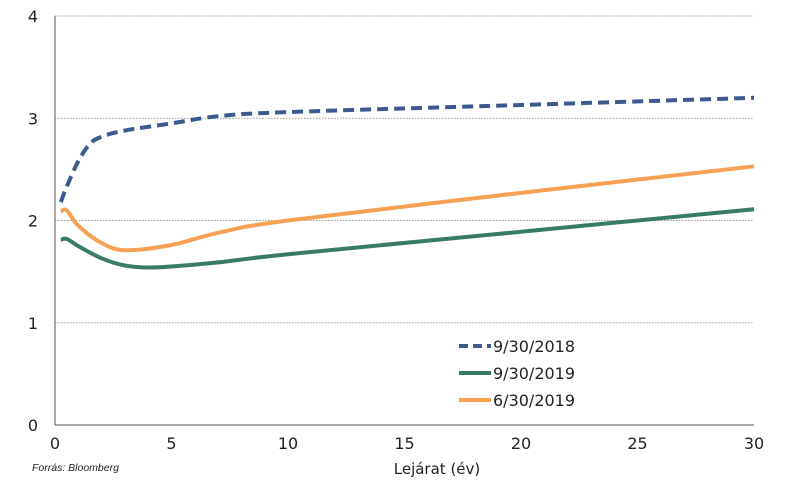 The image size is (785, 481). What do you see at coordinates (55, 443) in the screenshot?
I see `x-tick-0: 0` at bounding box center [55, 443].